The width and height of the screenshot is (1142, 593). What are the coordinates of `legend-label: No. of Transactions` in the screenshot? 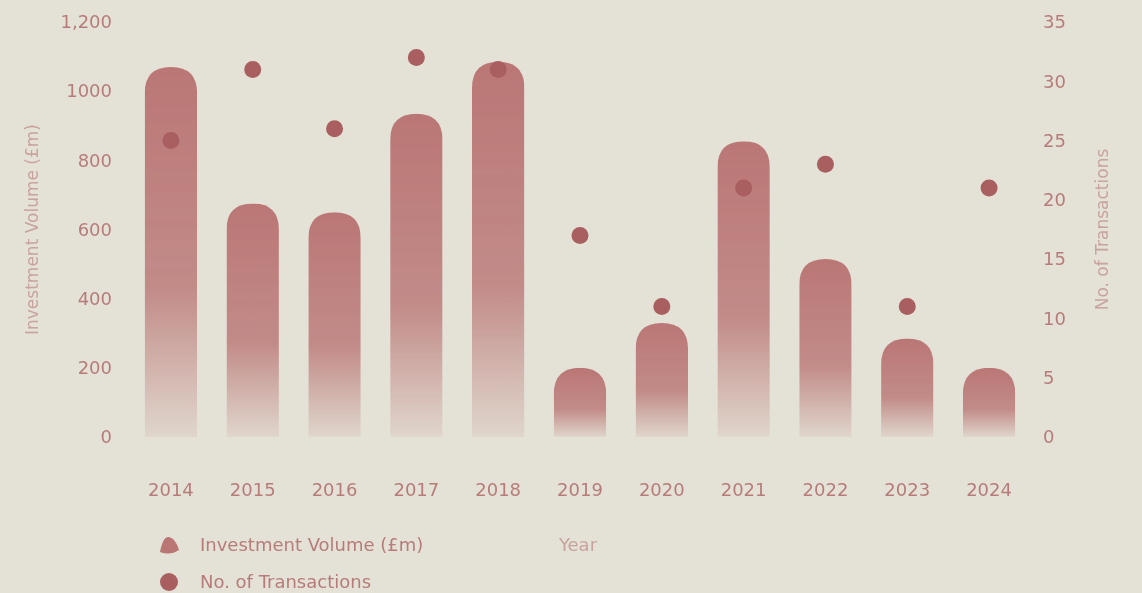 It's located at (286, 582).